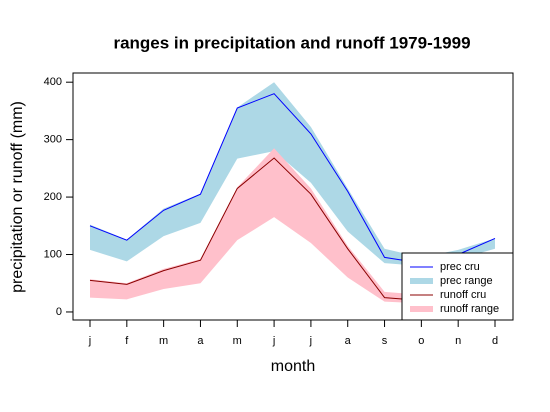 The height and width of the screenshot is (412, 550). Describe the element at coordinates (293, 366) in the screenshot. I see `x-axis-label: month` at that location.